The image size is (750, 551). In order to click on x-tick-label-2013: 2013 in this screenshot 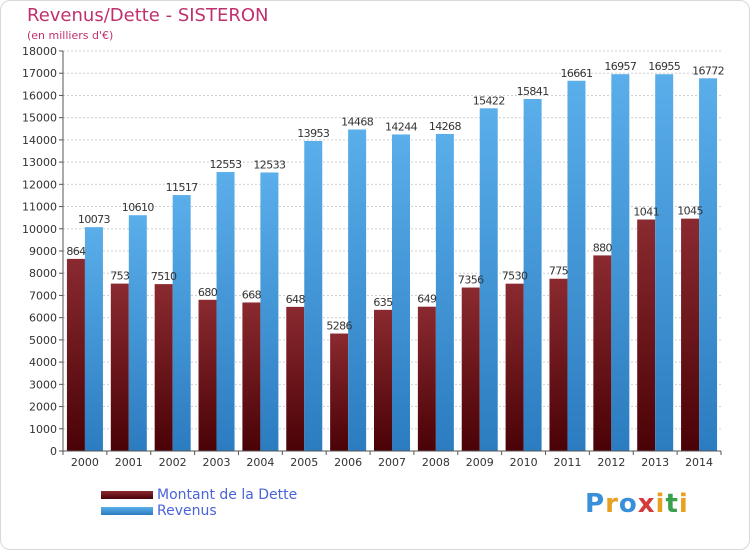, I will do `click(655, 462)`.